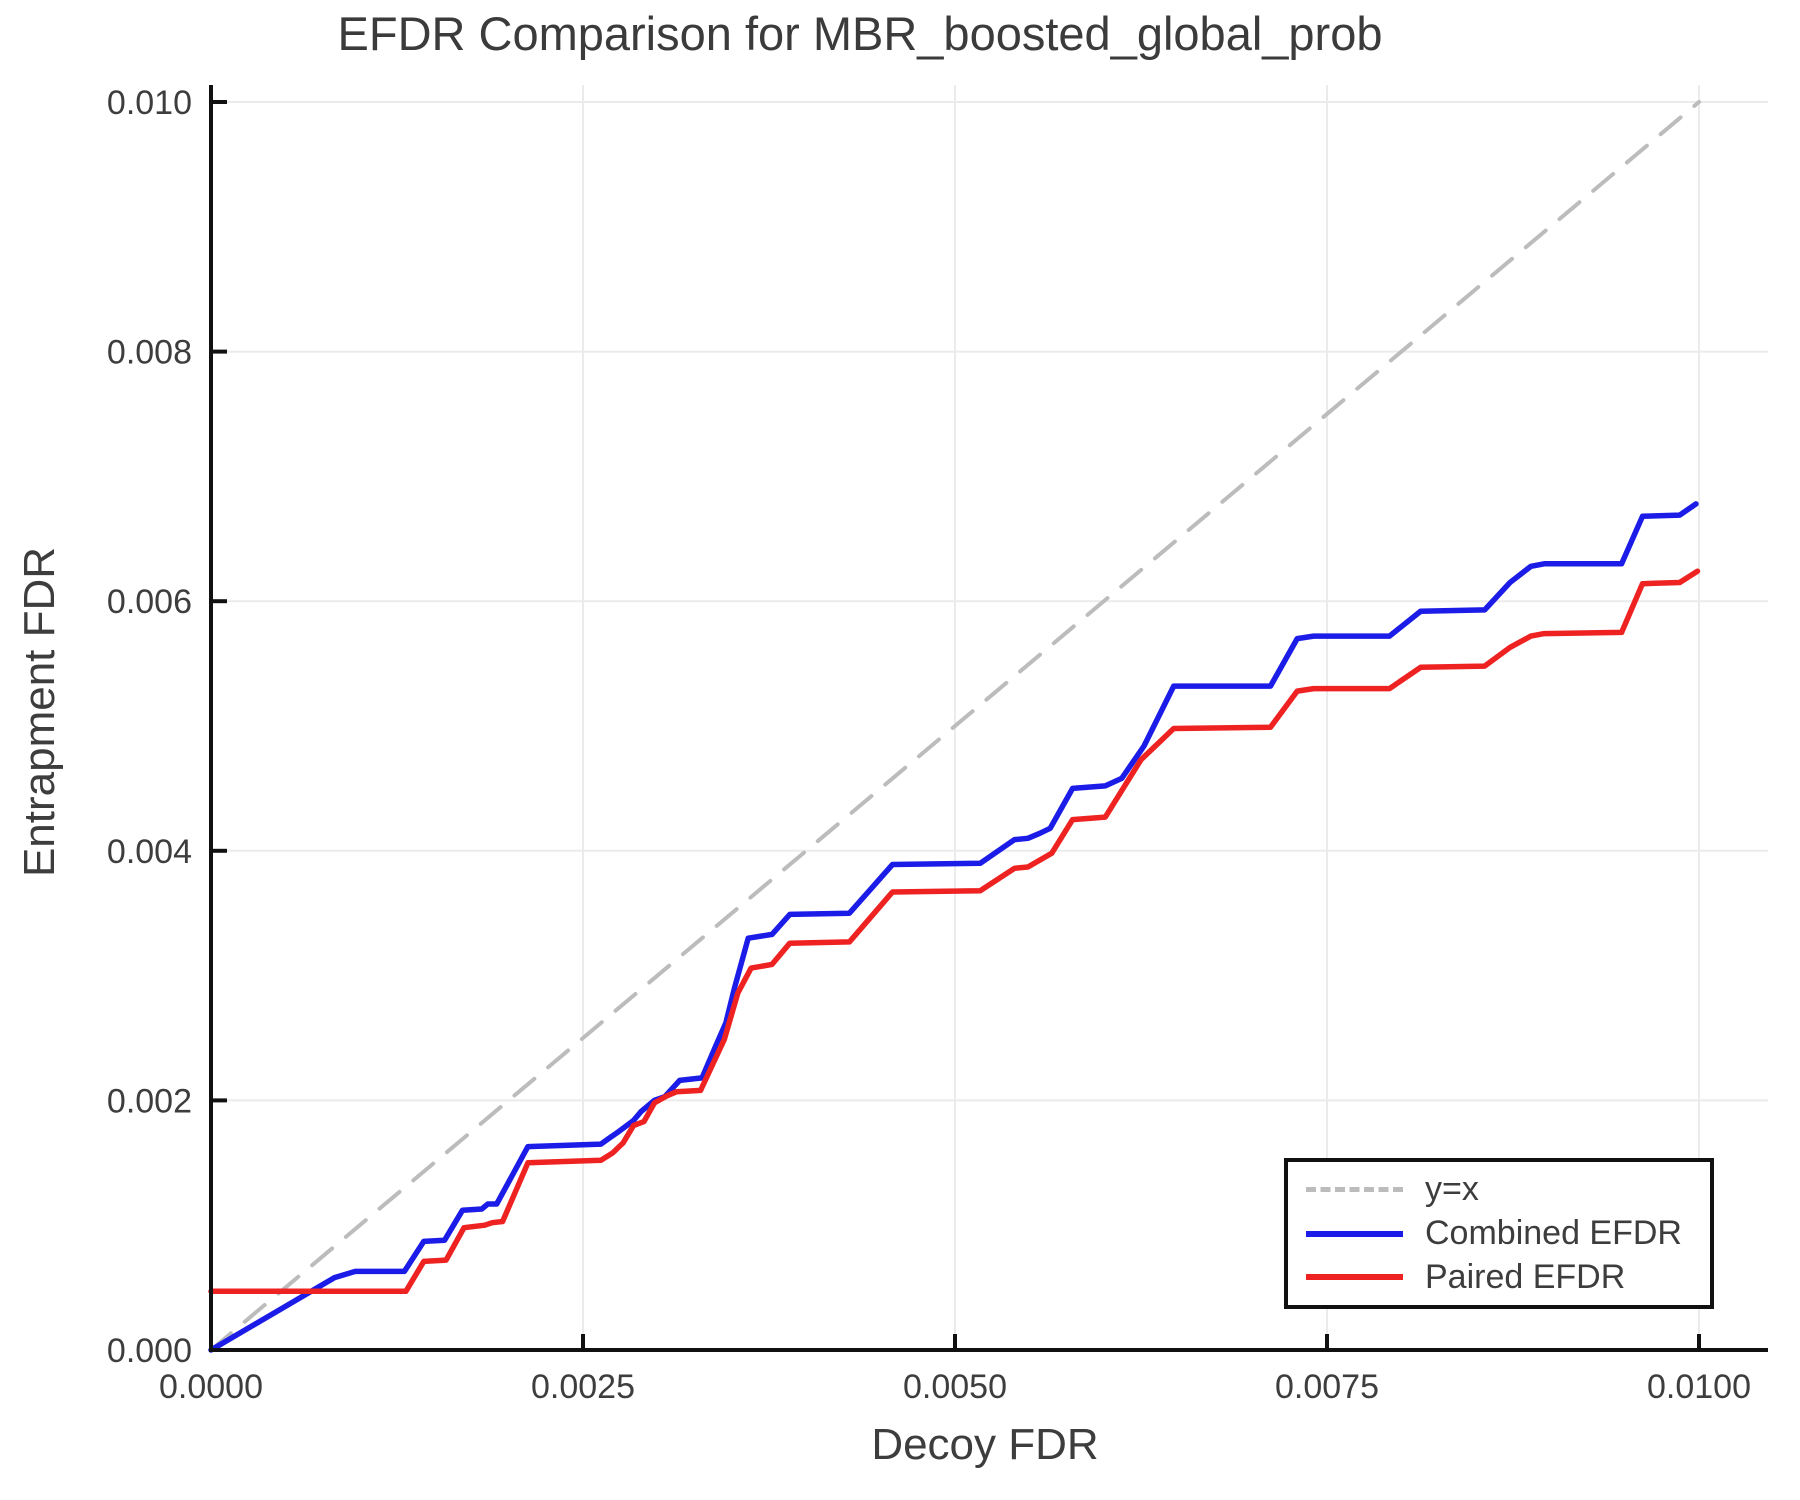  Describe the element at coordinates (149, 353) in the screenshot. I see `y-tick-label: 0.008` at that location.